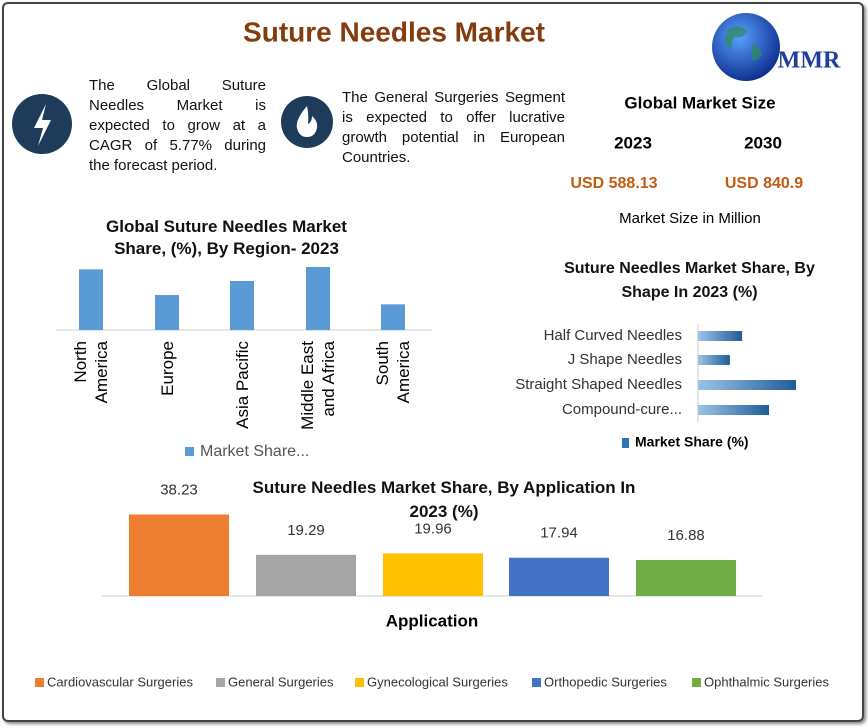 This screenshot has height=728, width=868. I want to click on market-note: Market Size in Million, so click(690, 218).